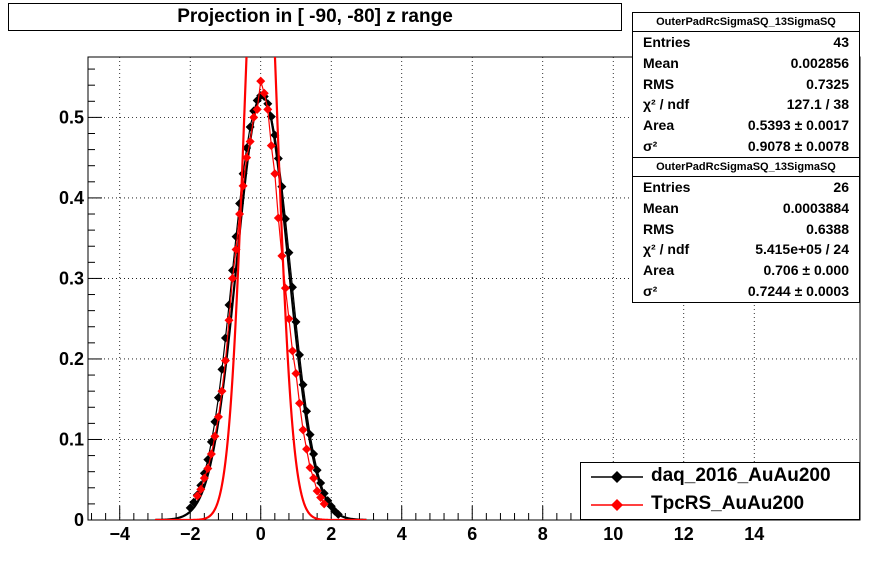  Describe the element at coordinates (190, 534) in the screenshot. I see `x-tick-label: −2` at that location.